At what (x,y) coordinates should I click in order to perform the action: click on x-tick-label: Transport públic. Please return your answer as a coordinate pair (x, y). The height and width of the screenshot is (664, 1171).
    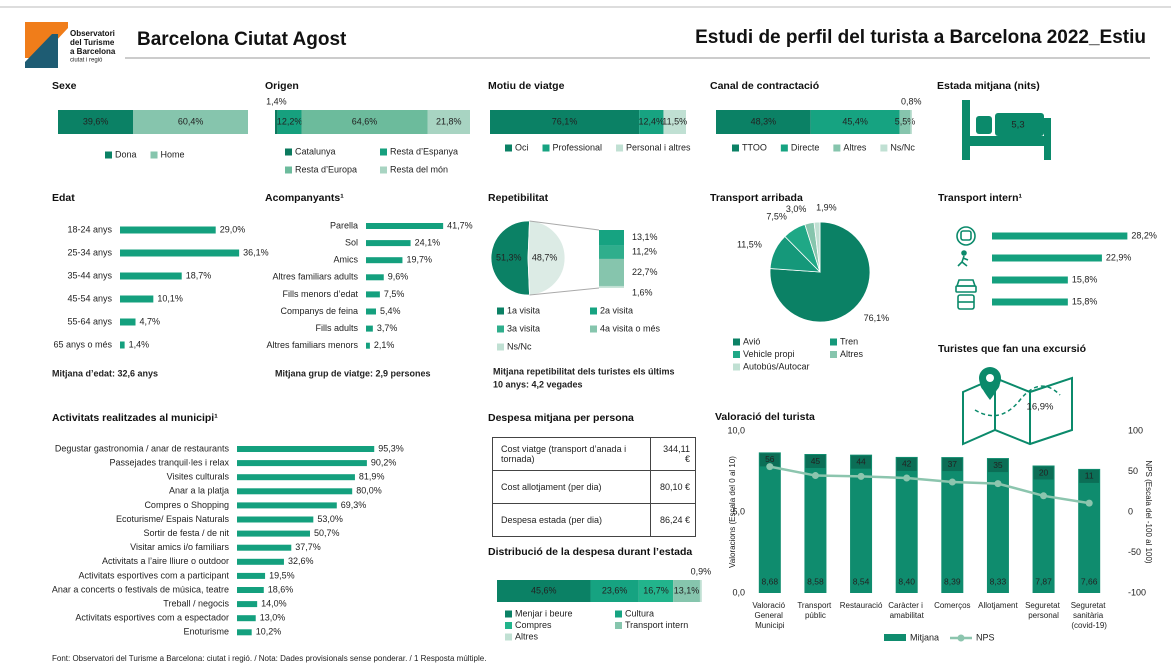
    Looking at the image, I should click on (815, 610).